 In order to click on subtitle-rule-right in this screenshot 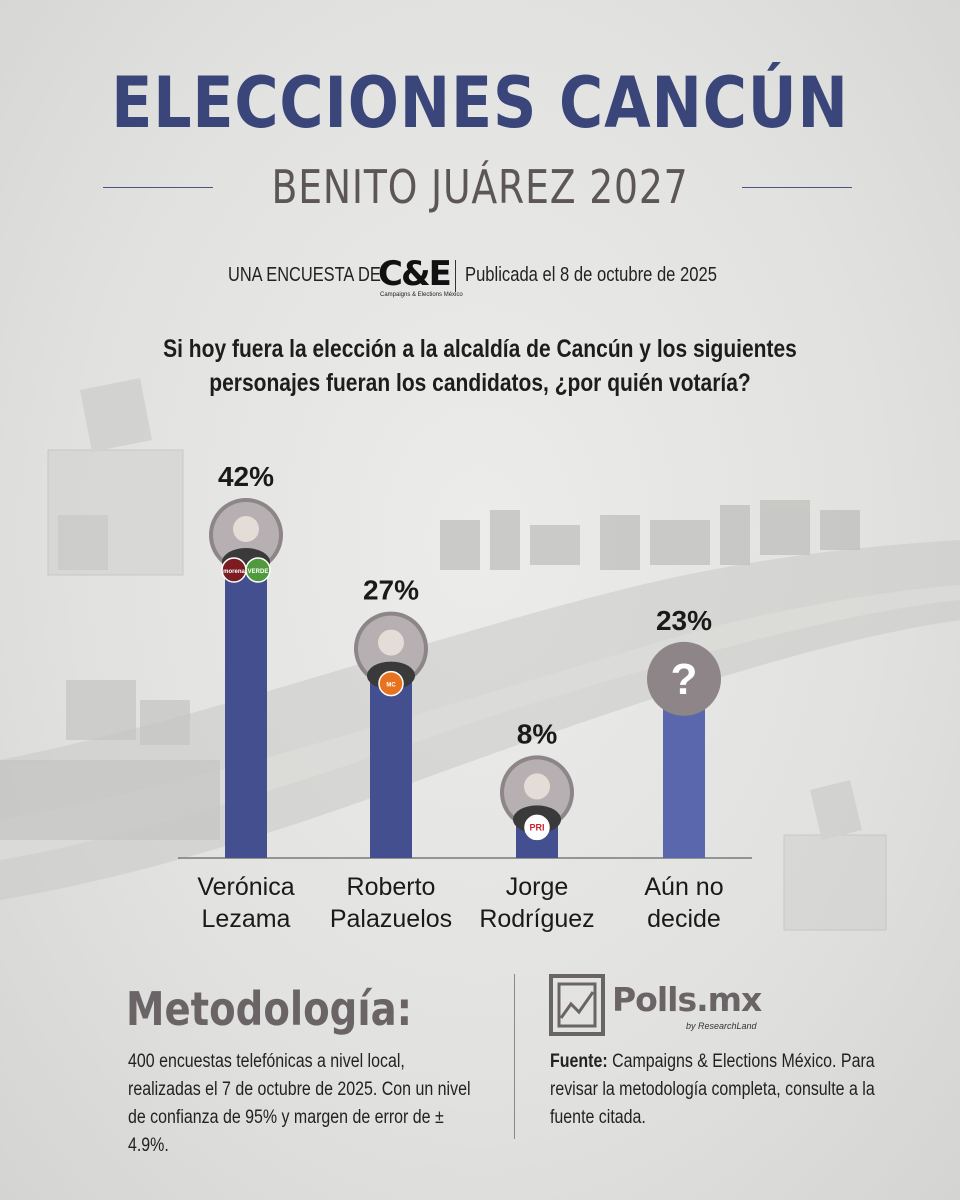, I will do `click(797, 187)`.